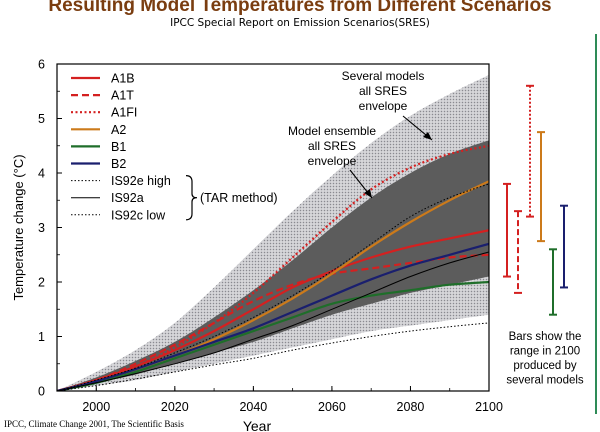 The width and height of the screenshot is (600, 432). What do you see at coordinates (118, 164) in the screenshot?
I see `legend-label: B2` at bounding box center [118, 164].